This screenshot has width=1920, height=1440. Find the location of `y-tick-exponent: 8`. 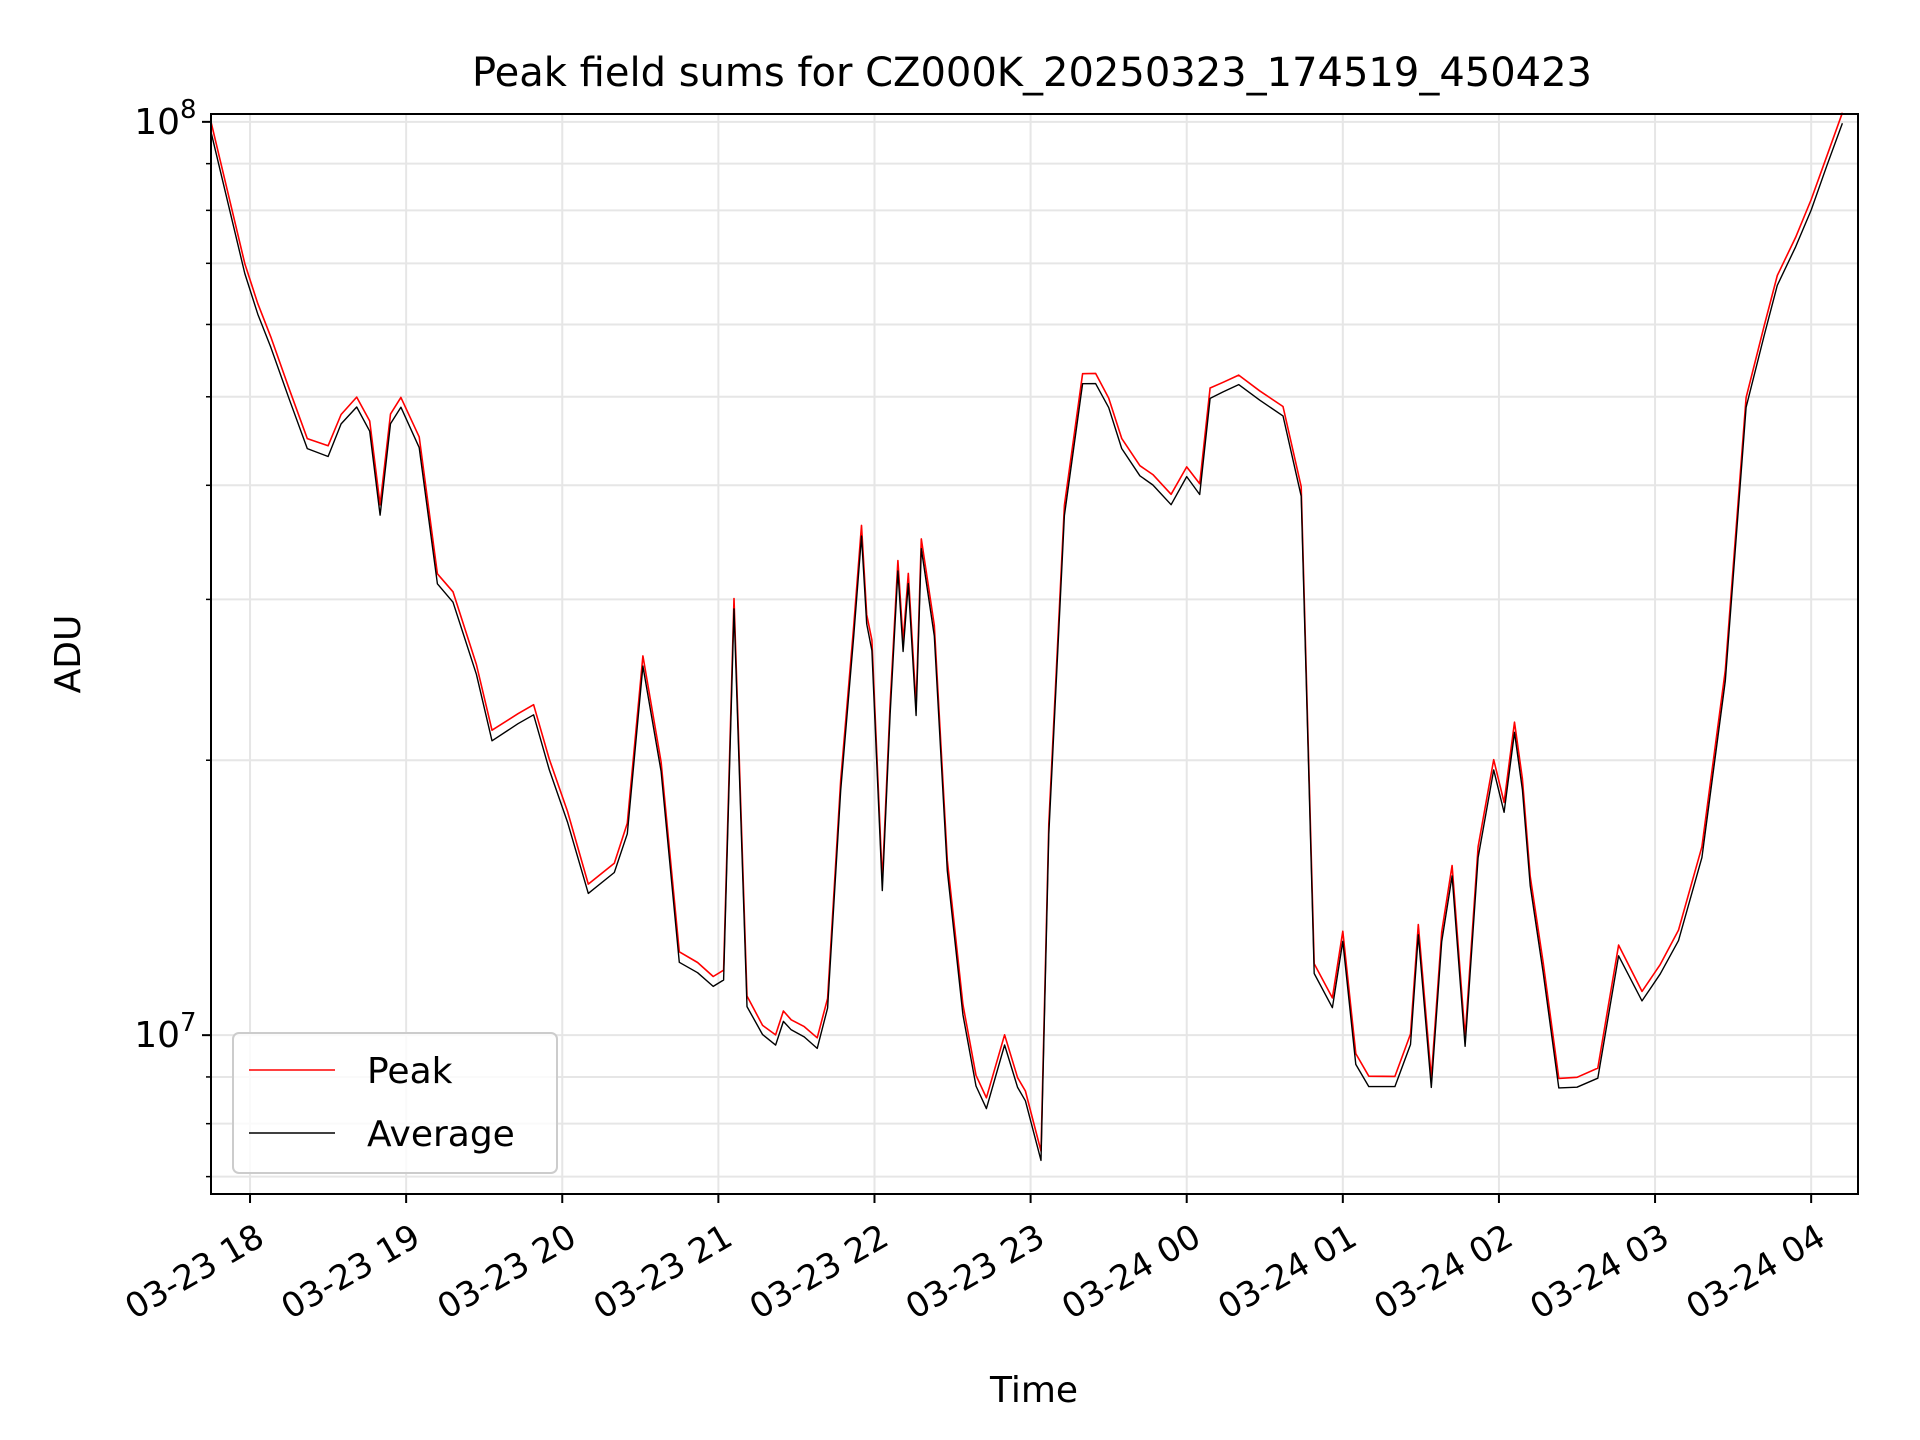

y-tick-exponent: 8 is located at coordinates (188, 110).